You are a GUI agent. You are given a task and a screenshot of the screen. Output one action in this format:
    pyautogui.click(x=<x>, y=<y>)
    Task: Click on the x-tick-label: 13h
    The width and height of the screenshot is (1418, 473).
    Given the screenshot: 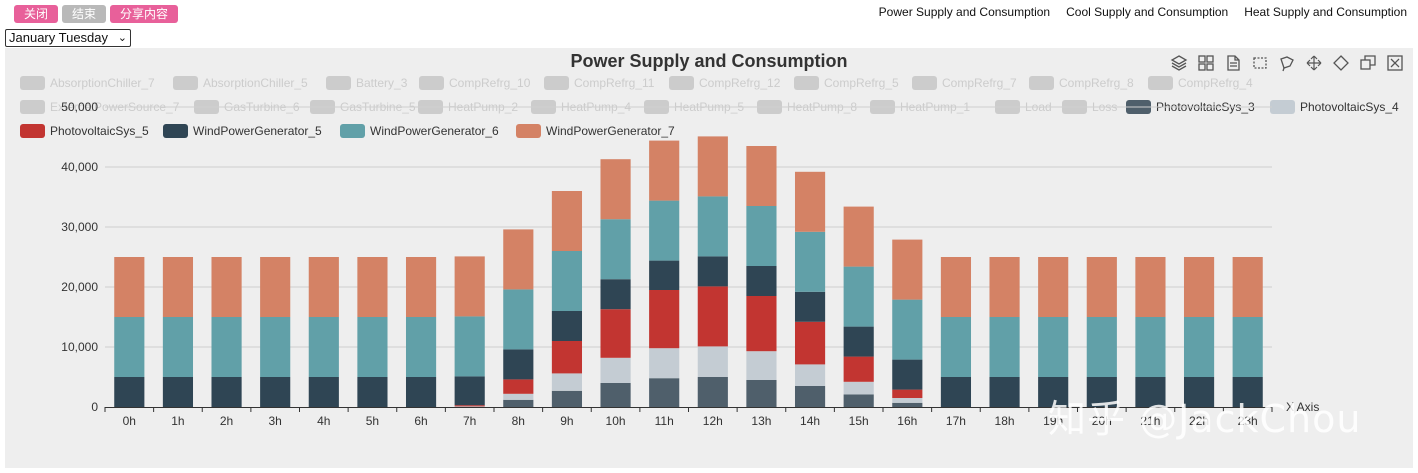 What is the action you would take?
    pyautogui.click(x=761, y=421)
    